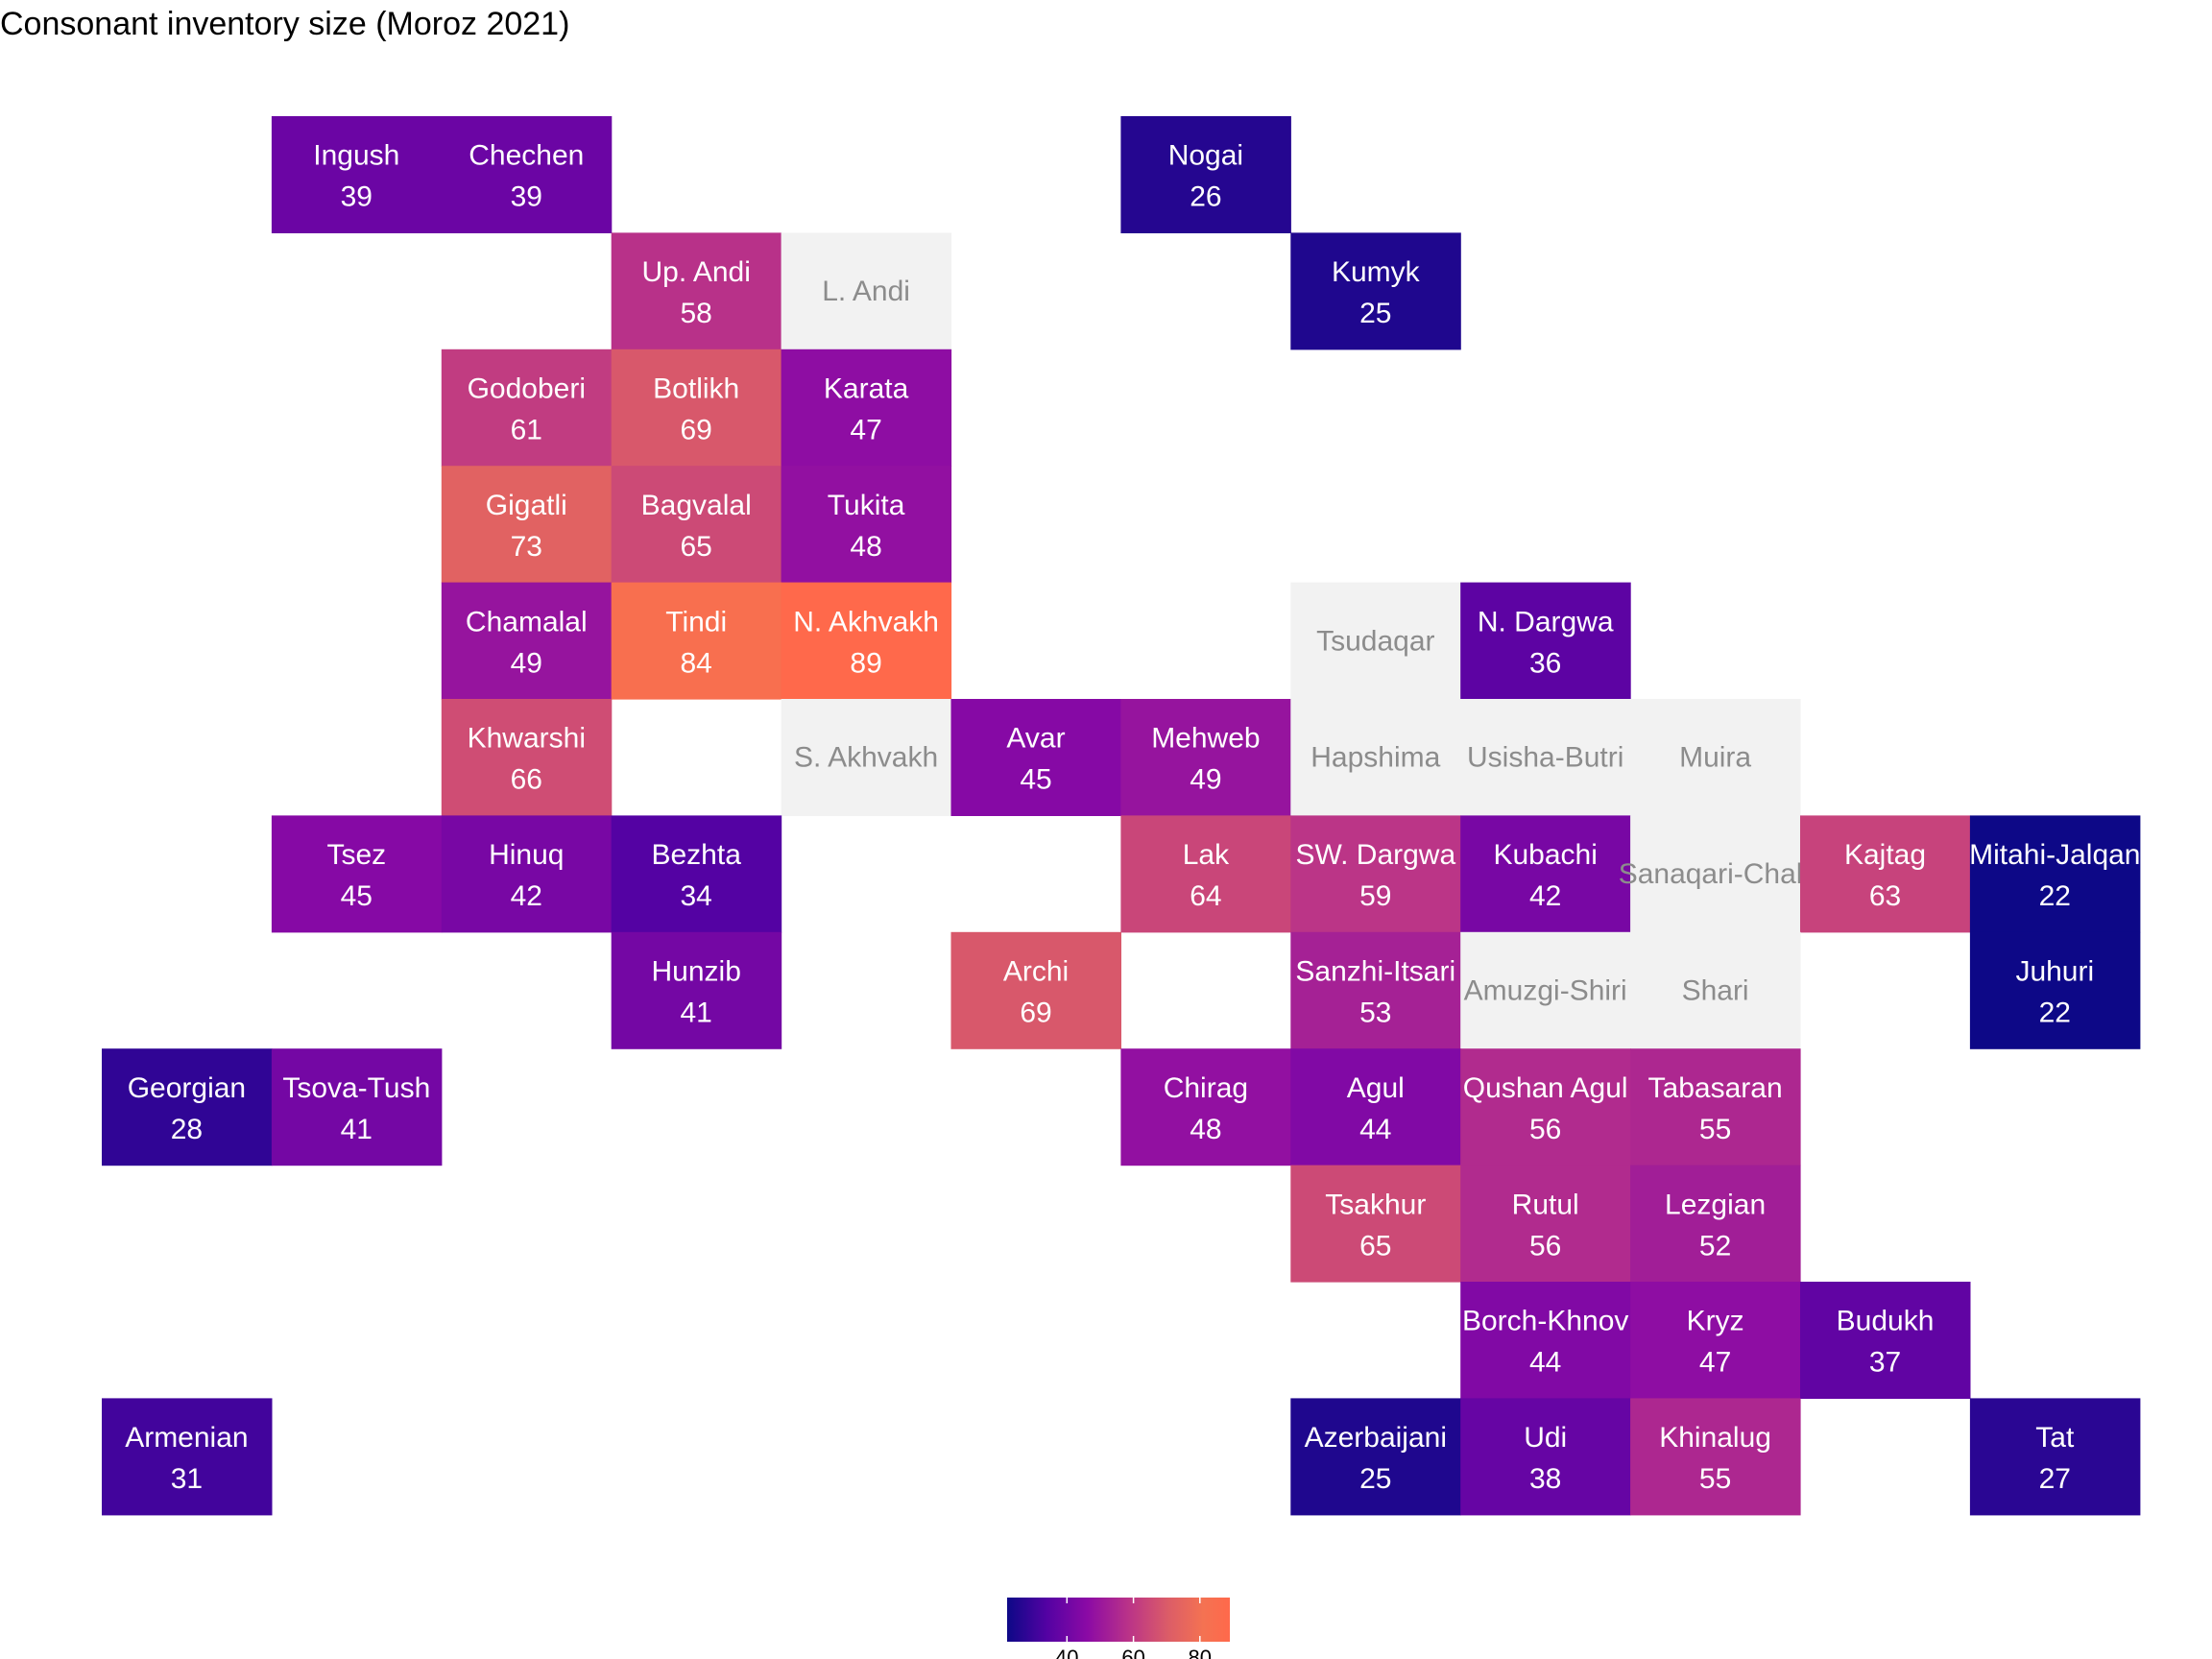 This screenshot has width=2212, height=1659. Describe the element at coordinates (1376, 272) in the screenshot. I see `tile-name: Kumyk` at that location.